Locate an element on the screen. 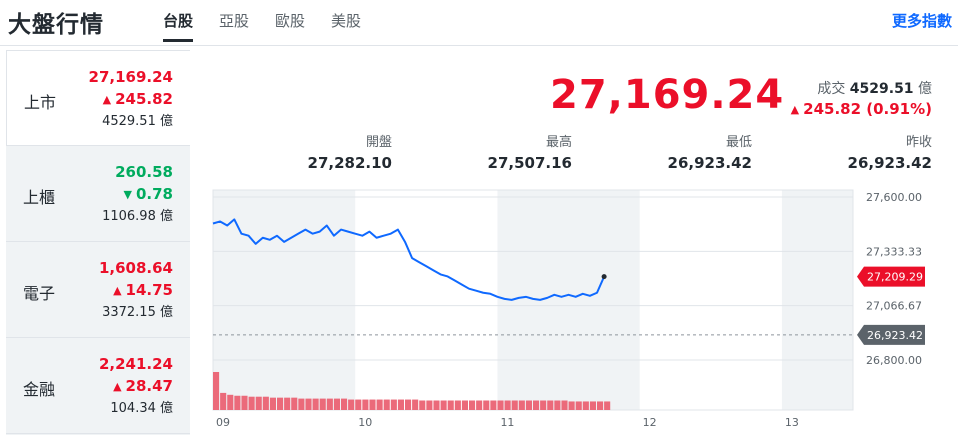 Image resolution: width=958 pixels, height=435 pixels. trade-volume-unit: 億 is located at coordinates (925, 89).